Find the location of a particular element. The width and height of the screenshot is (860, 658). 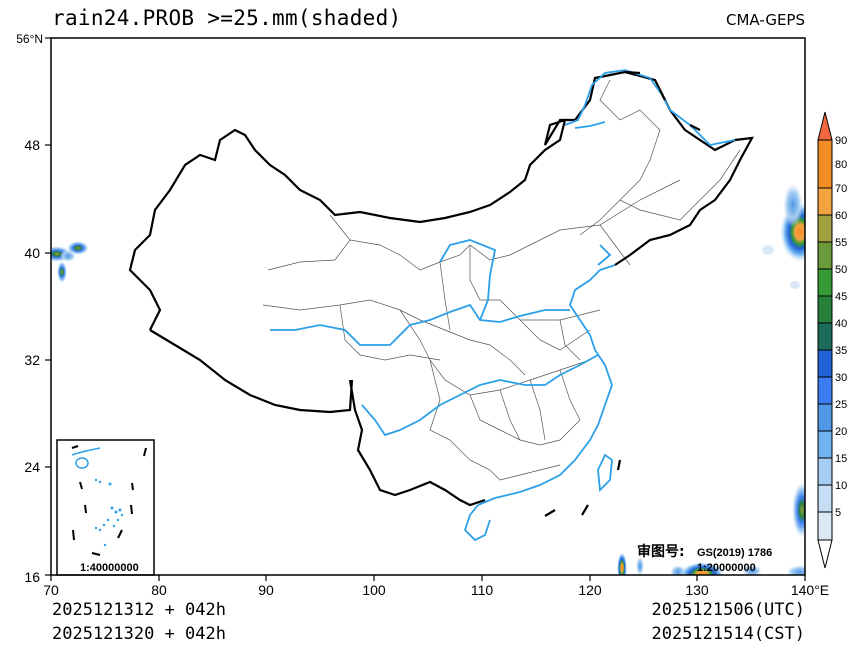

cb-label-60: 60 is located at coordinates (841, 216).